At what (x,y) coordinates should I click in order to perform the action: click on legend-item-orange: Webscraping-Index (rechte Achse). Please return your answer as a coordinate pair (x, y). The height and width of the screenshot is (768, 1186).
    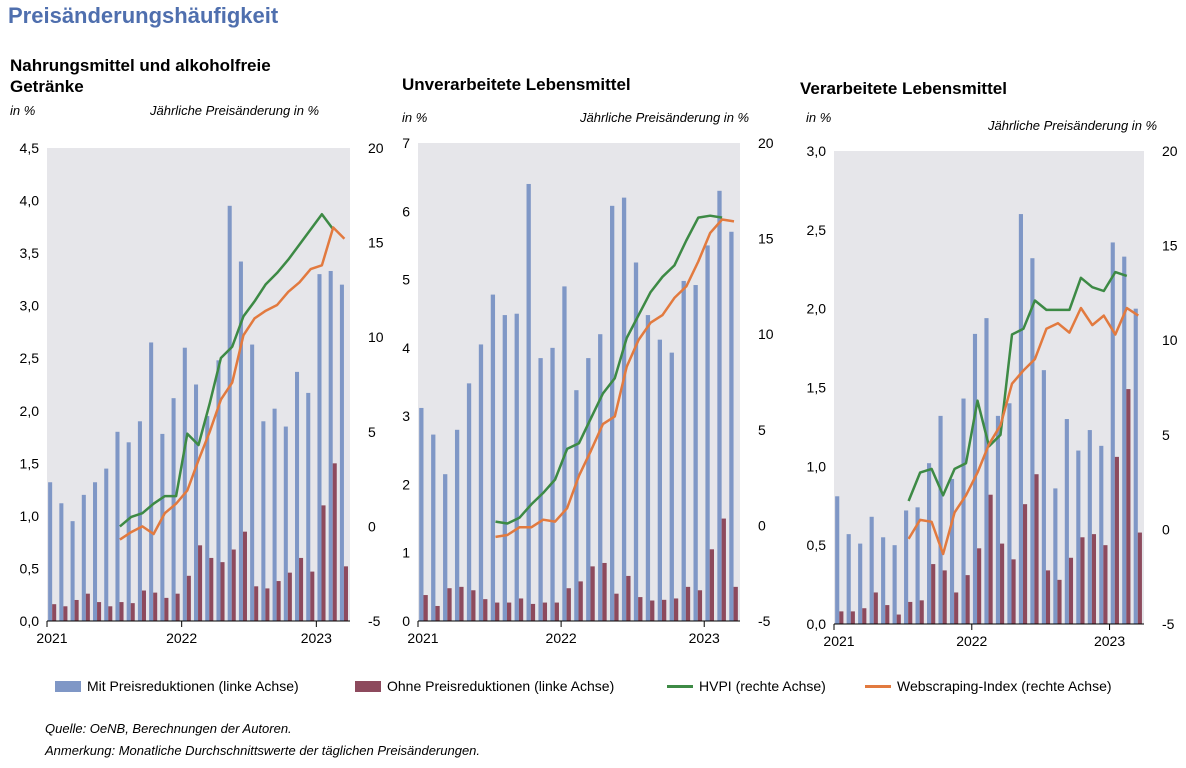
    Looking at the image, I should click on (988, 686).